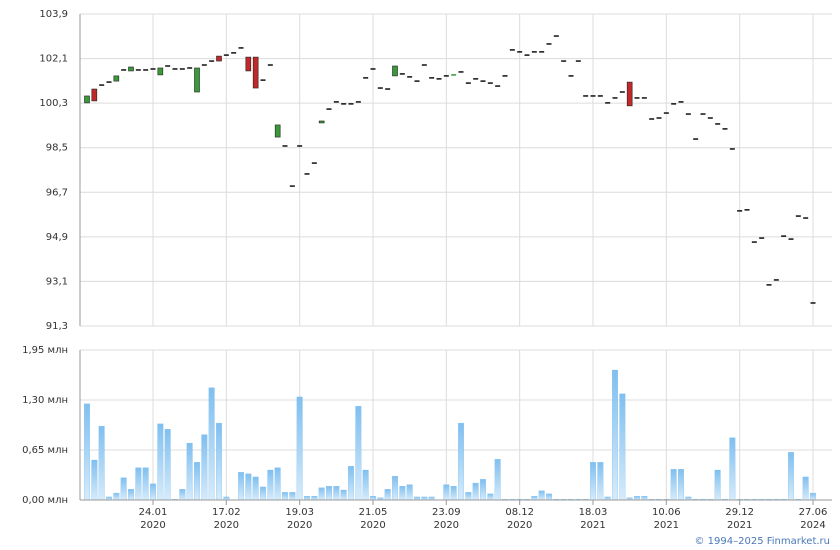  What do you see at coordinates (57, 192) in the screenshot?
I see `y-tick-label: 96,7` at bounding box center [57, 192].